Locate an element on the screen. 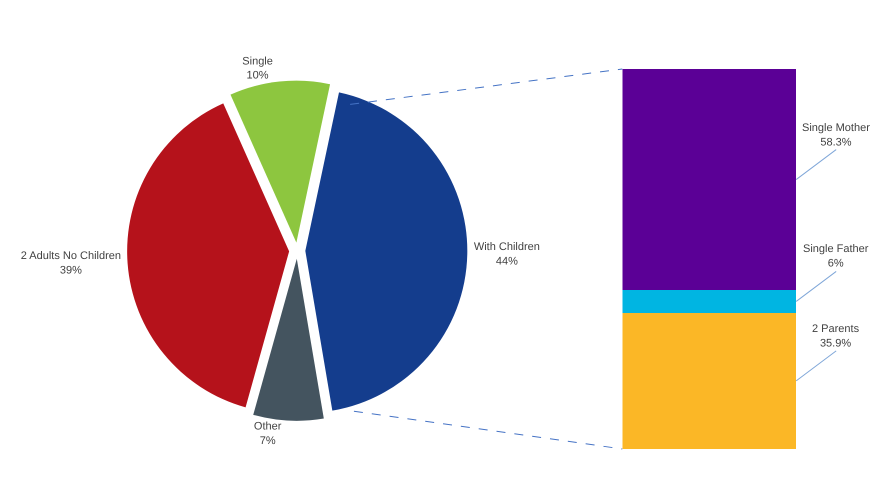 The image size is (878, 495). slice-label: Other is located at coordinates (268, 426).